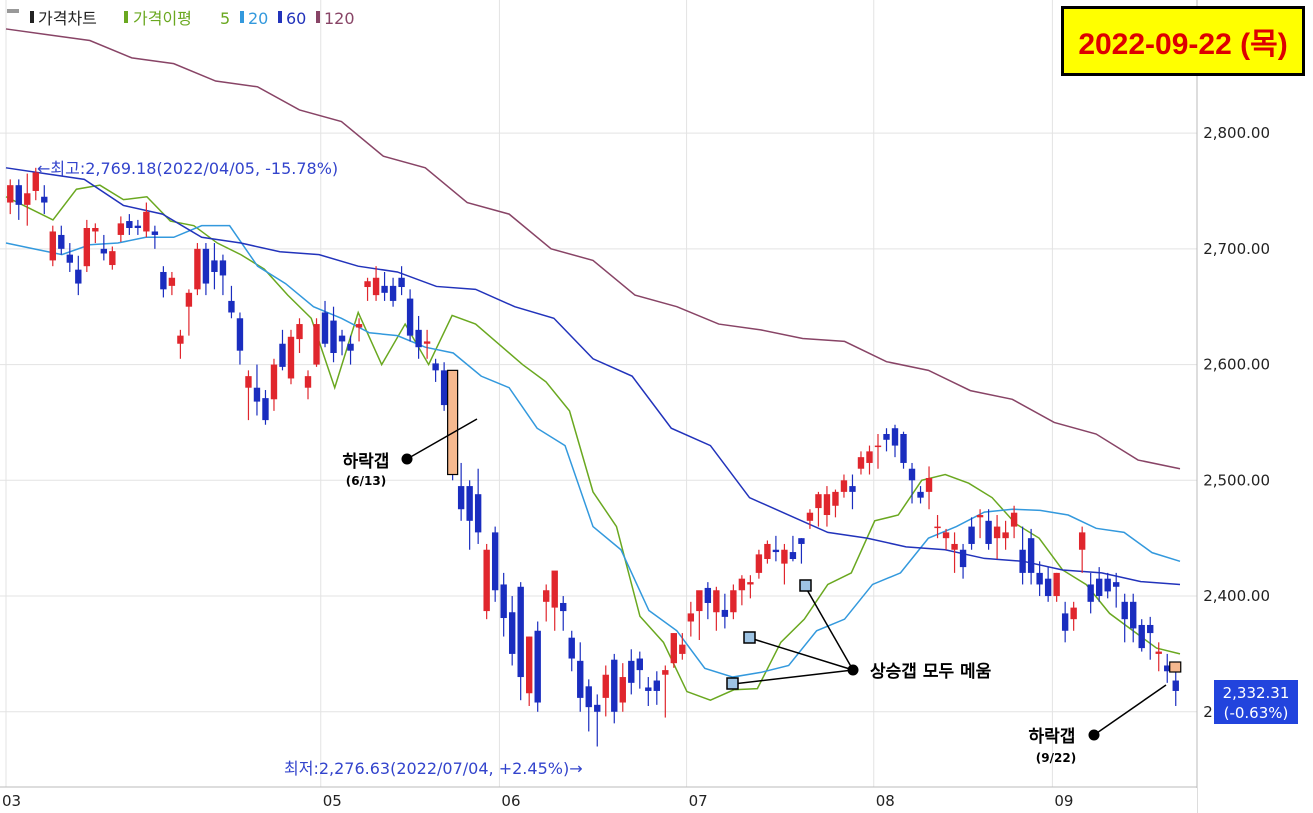  What do you see at coordinates (1183, 41) in the screenshot?
I see `date-badge: 2022-09-22 (목)` at bounding box center [1183, 41].